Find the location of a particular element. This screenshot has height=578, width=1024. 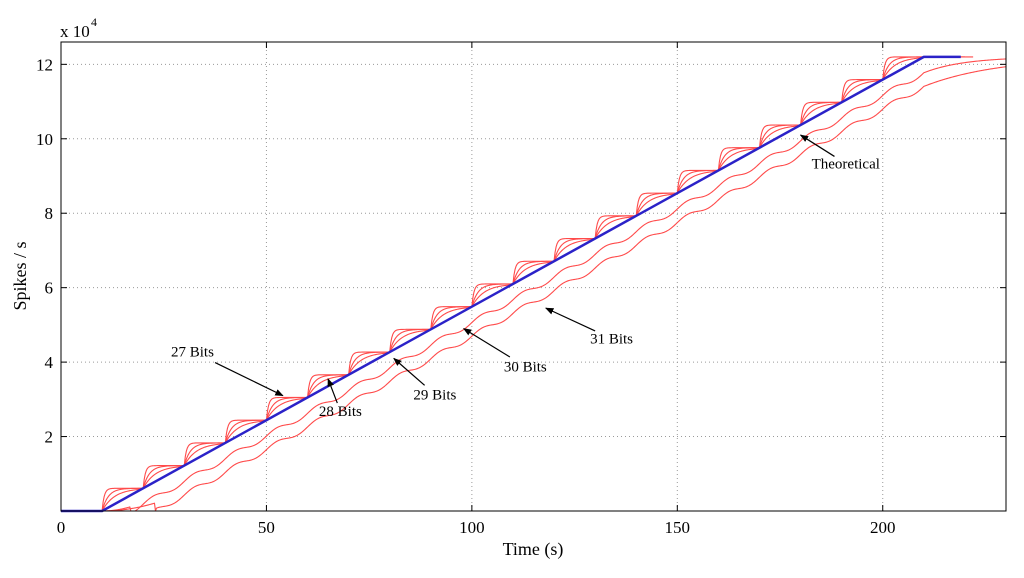

x-tick-label: 100 is located at coordinates (472, 527).